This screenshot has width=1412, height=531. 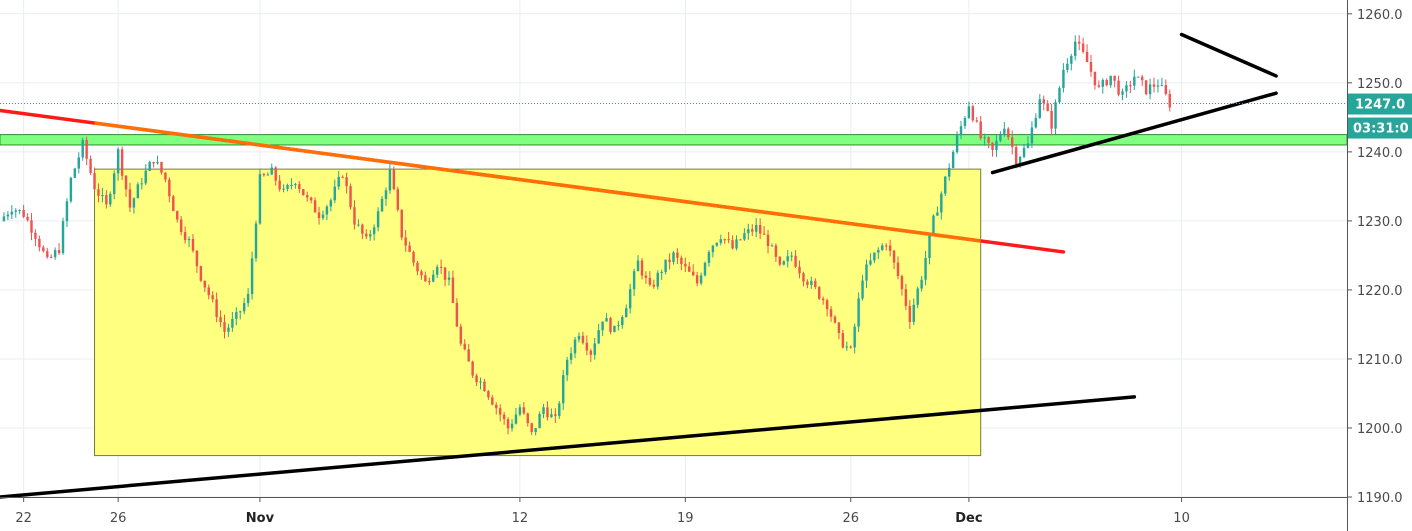 What do you see at coordinates (1381, 129) in the screenshot?
I see `countdown-label: 03:31:0` at bounding box center [1381, 129].